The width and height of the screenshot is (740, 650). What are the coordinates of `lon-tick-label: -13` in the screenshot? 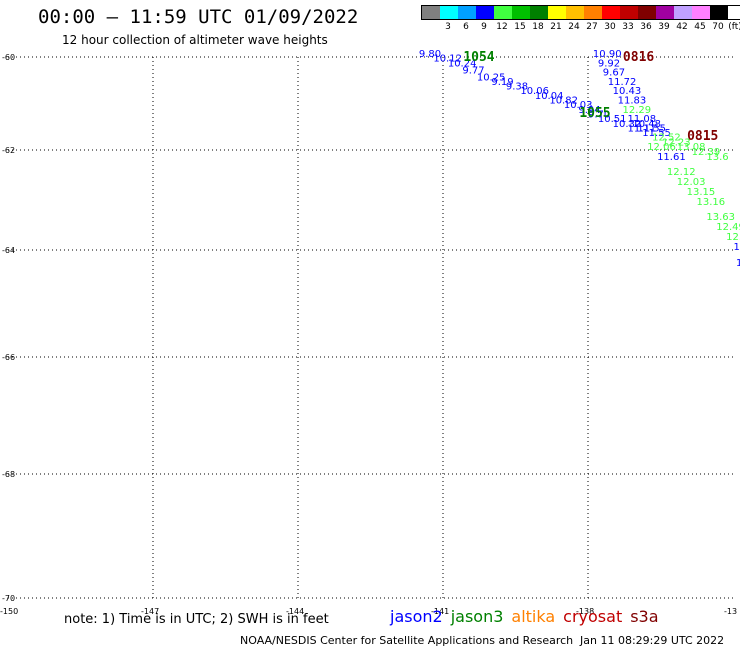 It's located at (730, 611).